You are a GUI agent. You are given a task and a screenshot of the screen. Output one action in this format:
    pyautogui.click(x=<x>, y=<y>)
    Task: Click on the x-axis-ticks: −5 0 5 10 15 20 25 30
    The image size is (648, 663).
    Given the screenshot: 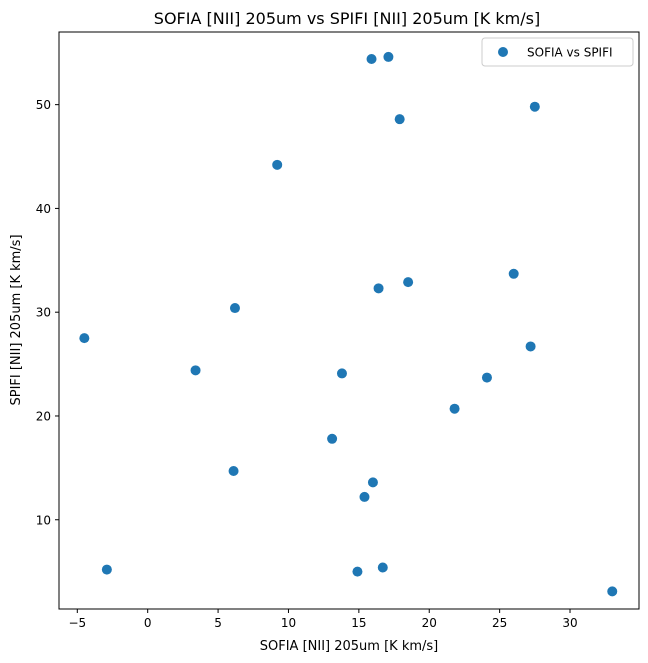 What is the action you would take?
    pyautogui.click(x=323, y=619)
    